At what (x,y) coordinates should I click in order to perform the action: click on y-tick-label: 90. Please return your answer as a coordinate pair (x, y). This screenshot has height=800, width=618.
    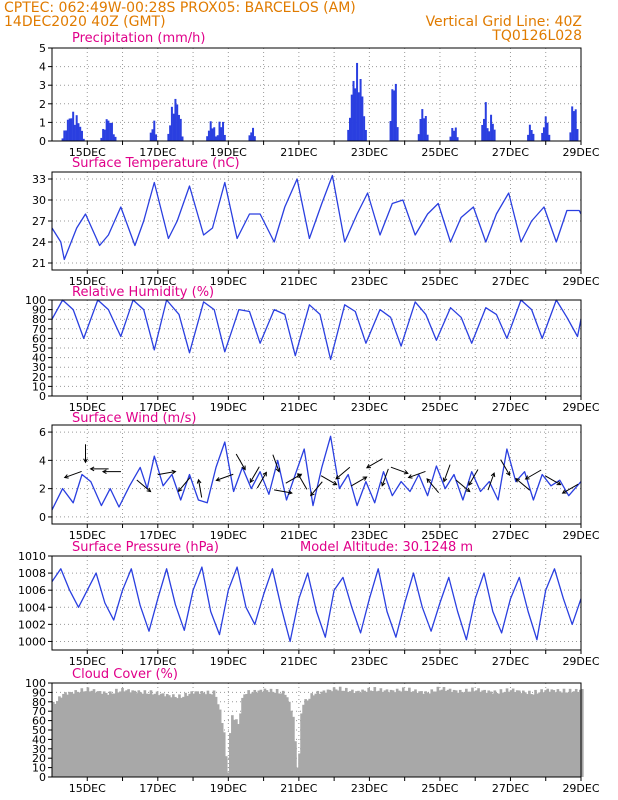
    Looking at the image, I should click on (39, 310).